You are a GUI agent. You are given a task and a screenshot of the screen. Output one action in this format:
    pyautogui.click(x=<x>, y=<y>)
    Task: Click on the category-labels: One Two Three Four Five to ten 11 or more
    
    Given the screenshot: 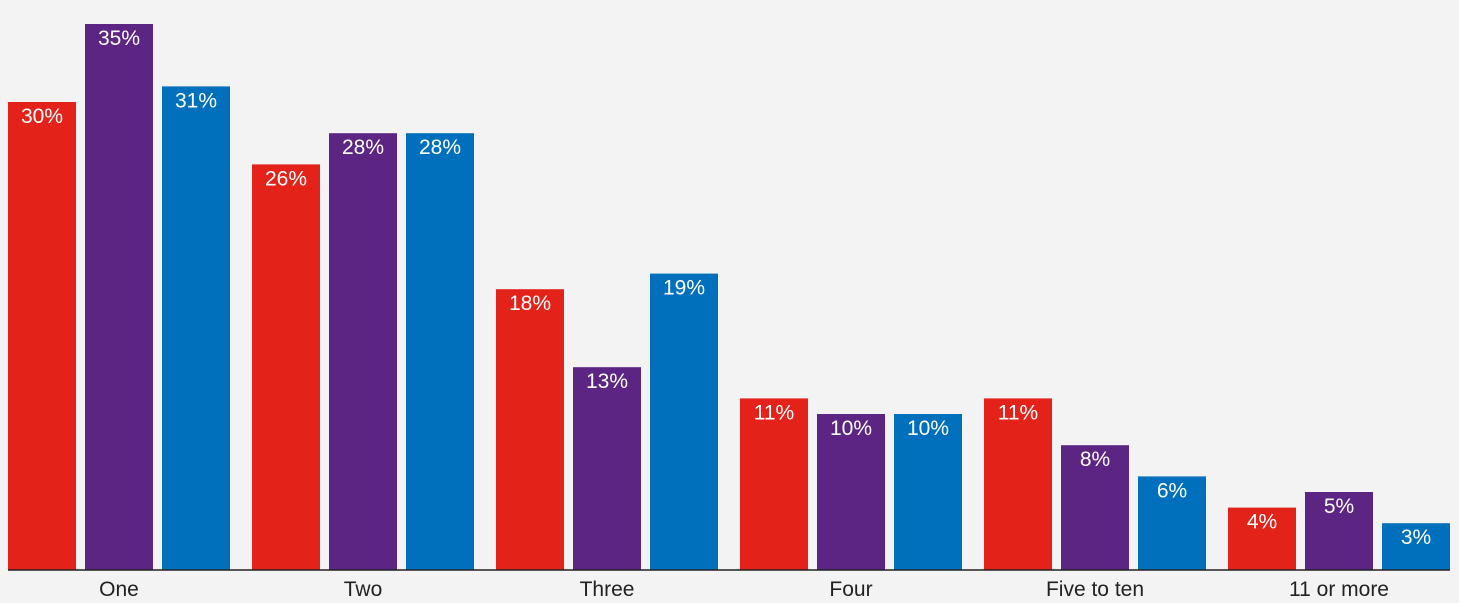 What is the action you would take?
    pyautogui.click(x=744, y=589)
    